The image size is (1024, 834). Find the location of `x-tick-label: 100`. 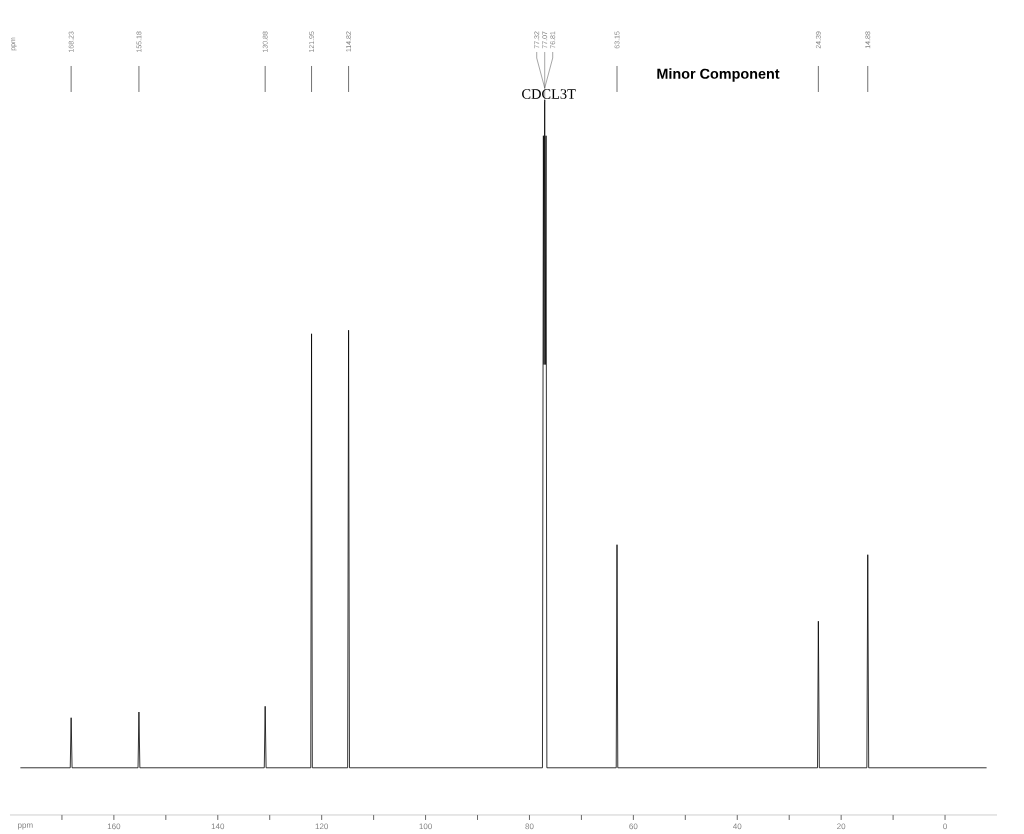

x-tick-label: 100 is located at coordinates (425, 826).